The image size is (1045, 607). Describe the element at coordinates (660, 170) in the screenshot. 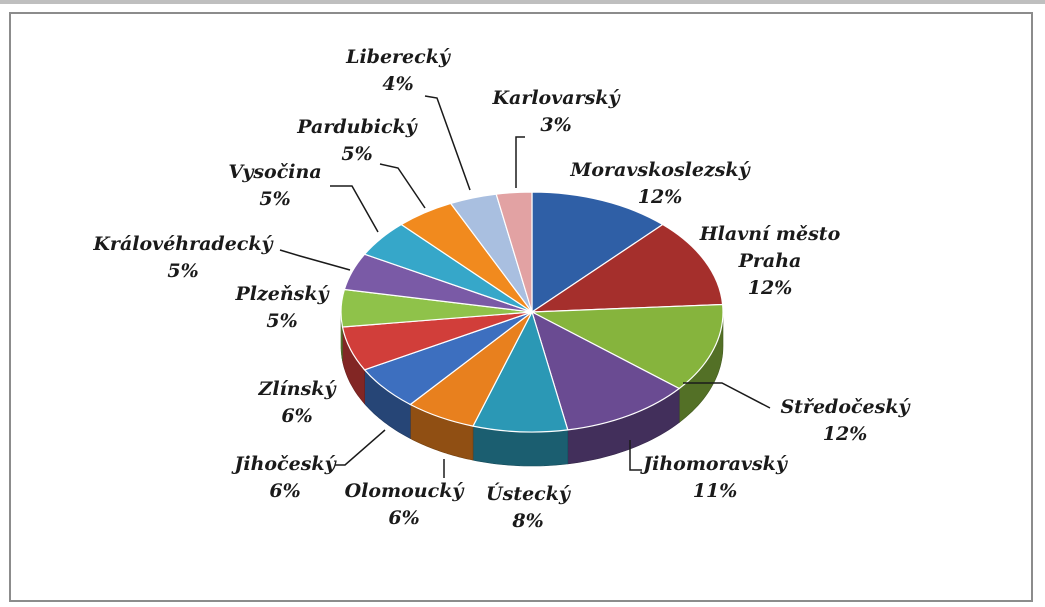

I see `slice-label-name: Moravskoslezský` at that location.